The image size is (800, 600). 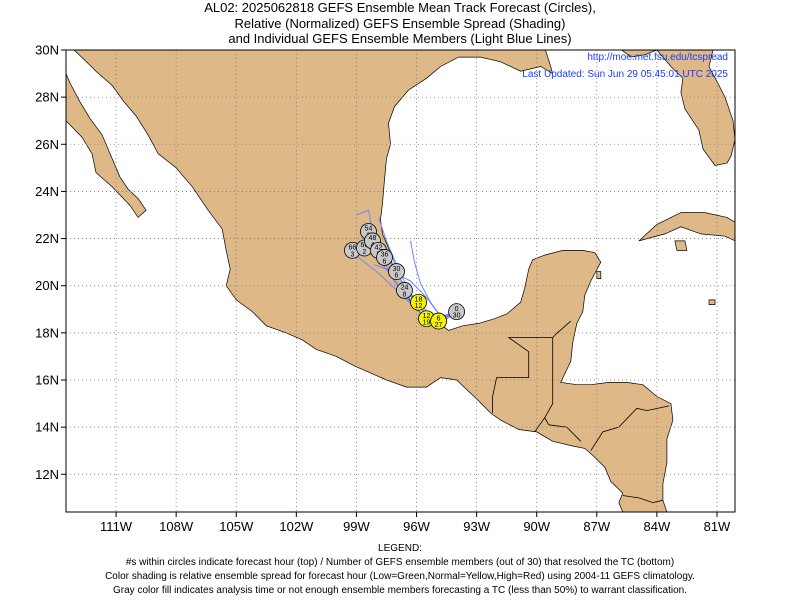 I want to click on lon-label-3: 102W, so click(x=296, y=526).